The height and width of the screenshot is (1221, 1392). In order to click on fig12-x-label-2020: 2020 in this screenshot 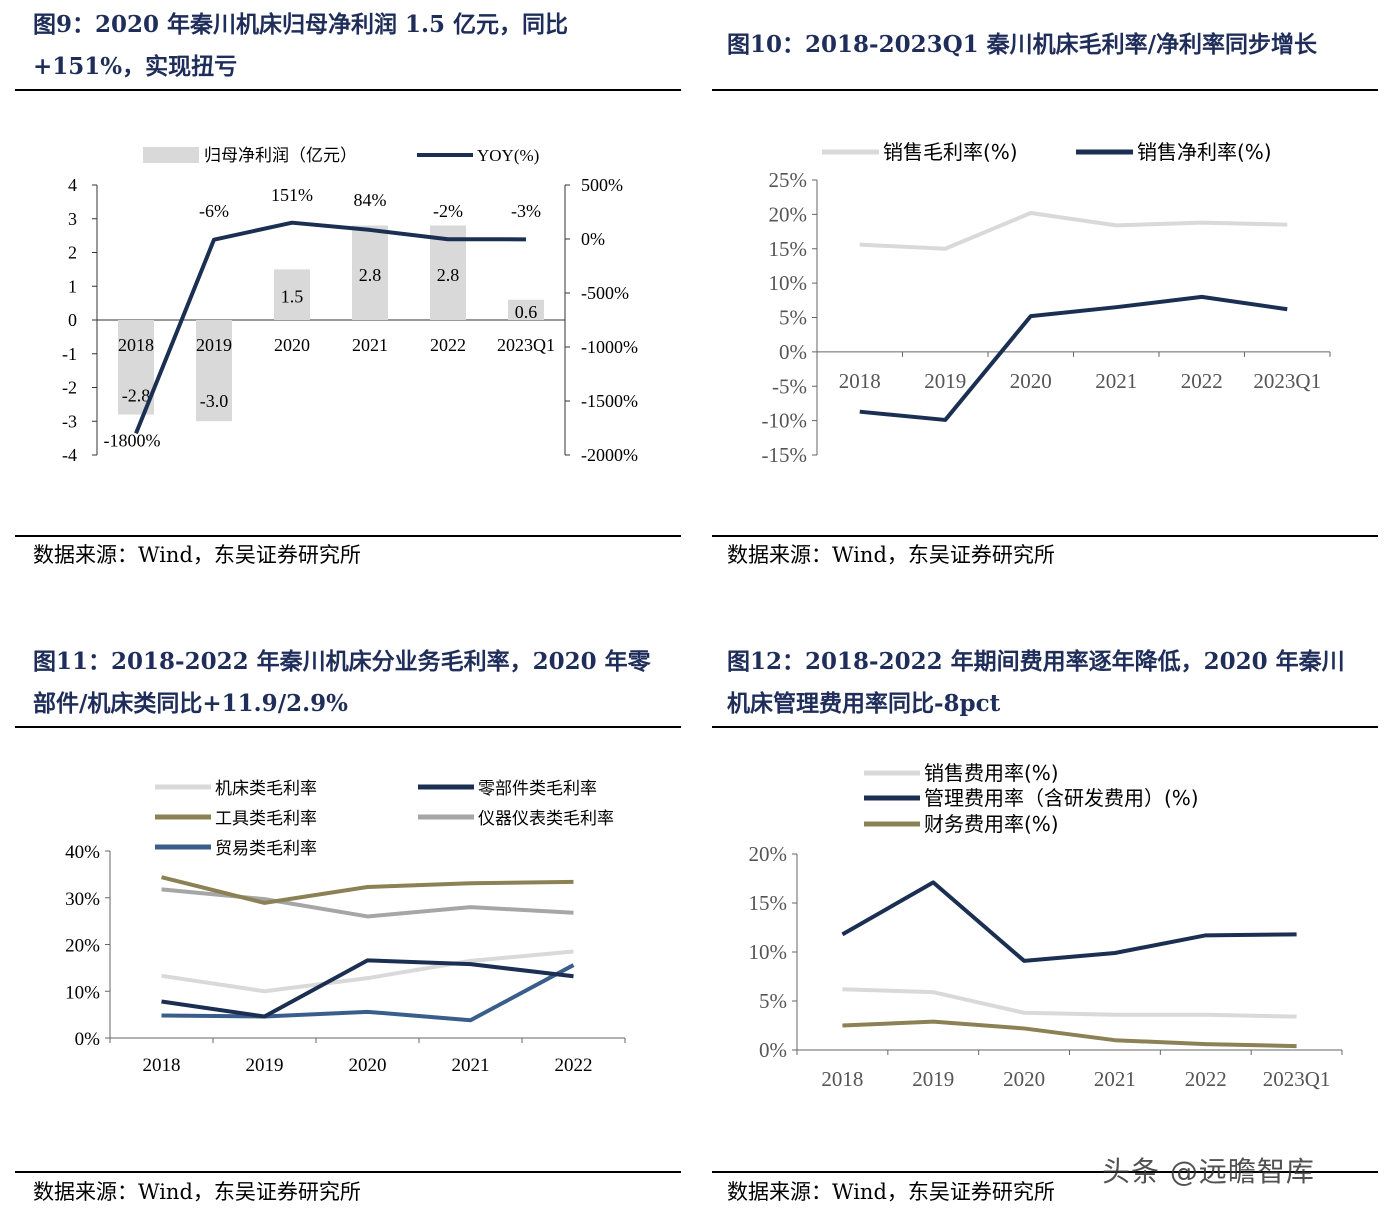, I will do `click(1024, 1079)`.